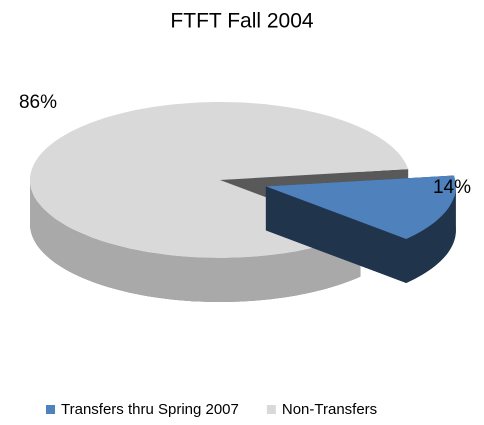 The image size is (484, 425). Describe the element at coordinates (431, 234) in the screenshot. I see `slice-side` at that location.